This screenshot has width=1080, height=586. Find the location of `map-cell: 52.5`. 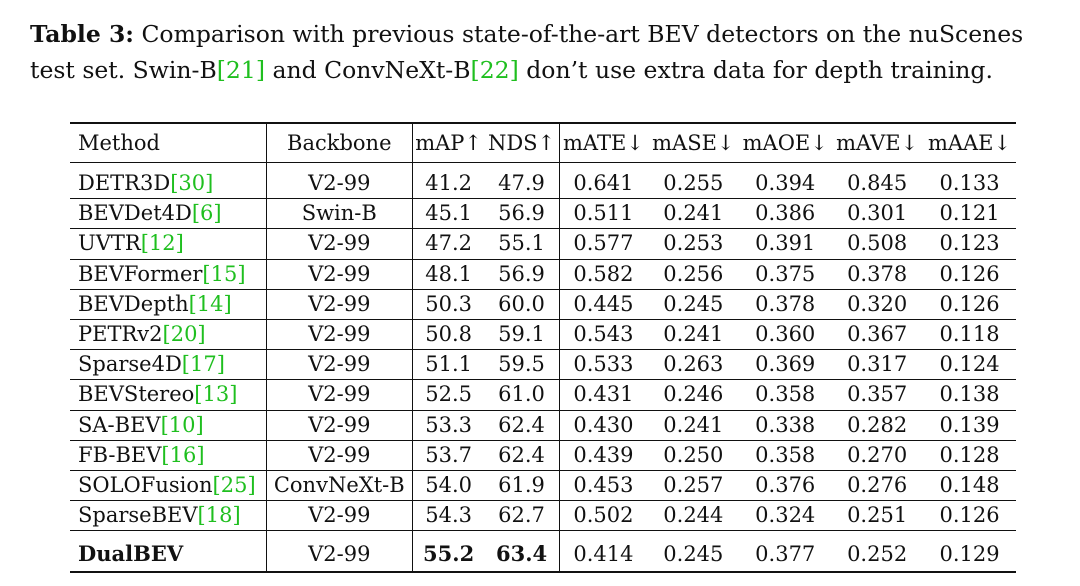

map-cell: 52.5 is located at coordinates (448, 395).